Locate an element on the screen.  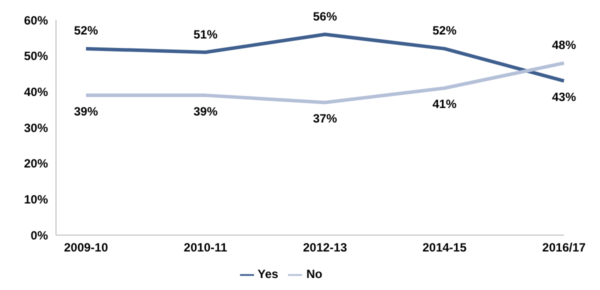
y-tick-label: 0% is located at coordinates (39, 235).